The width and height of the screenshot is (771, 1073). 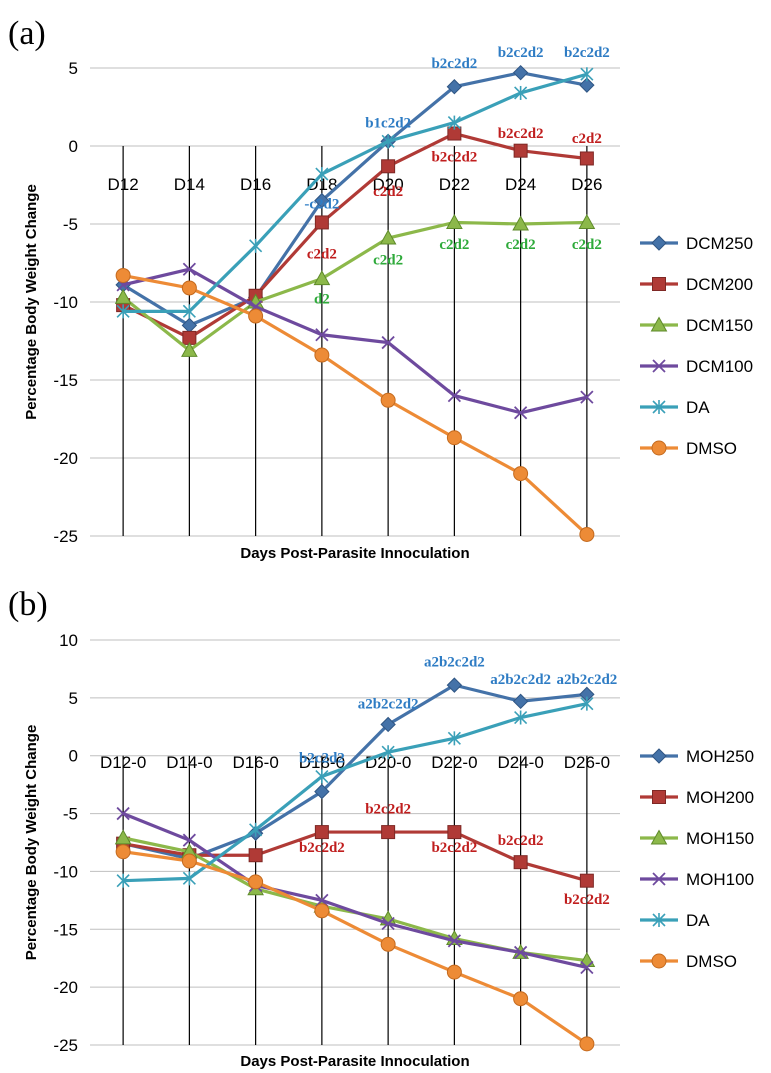 I want to click on legend-item: MOH200, so click(x=697, y=797).